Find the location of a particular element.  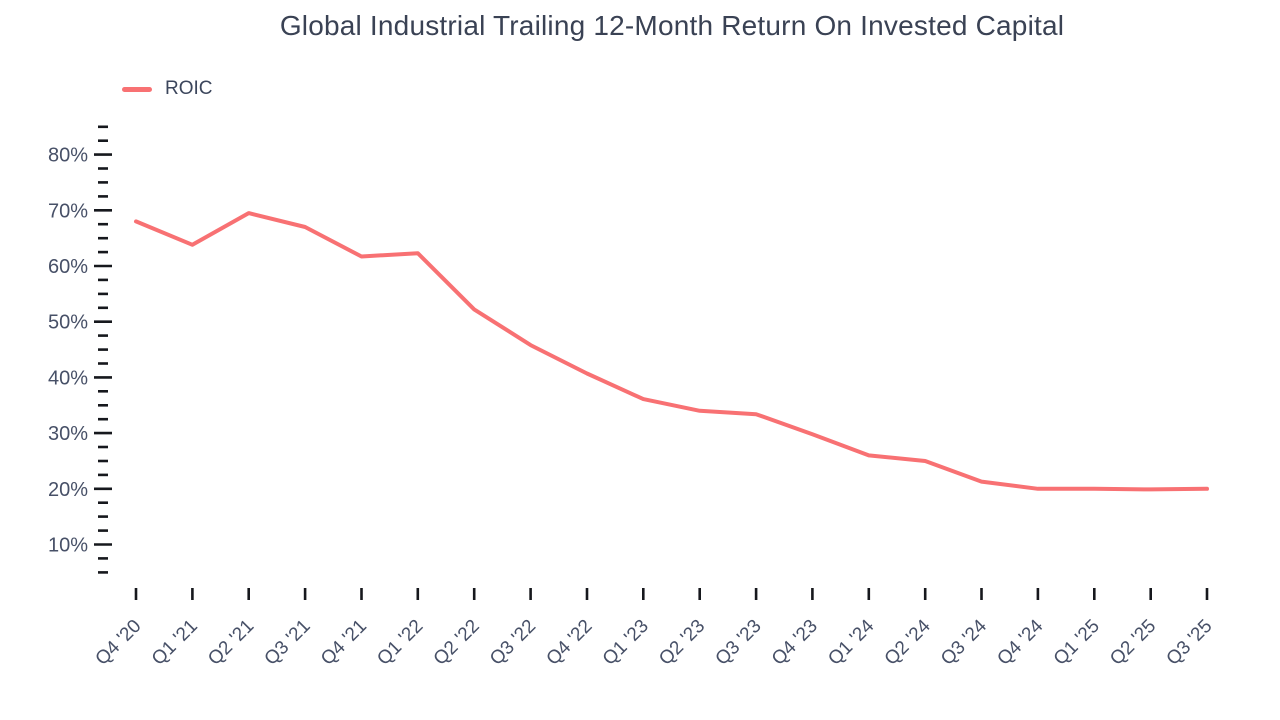

x-axis-label: Q1 '22 is located at coordinates (400, 643).